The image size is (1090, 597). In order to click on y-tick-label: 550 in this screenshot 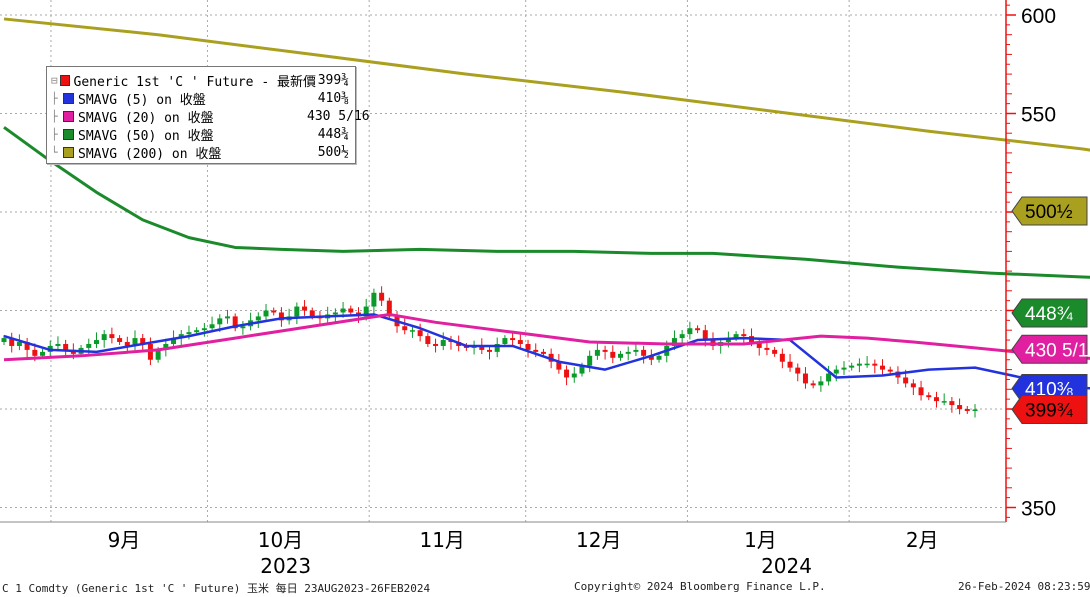, I will do `click(1038, 115)`.